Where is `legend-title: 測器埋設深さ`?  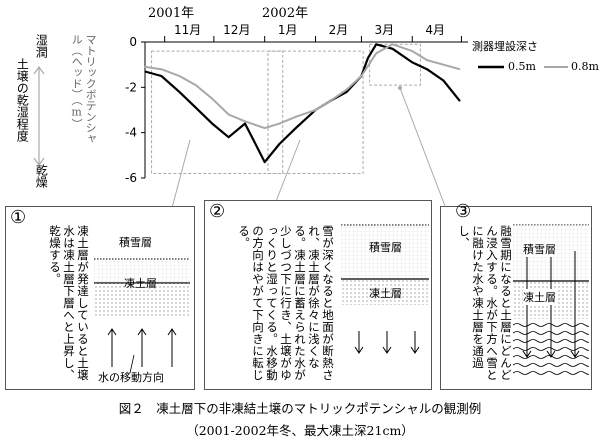 legend-title: 測器埋設深さ is located at coordinates (505, 46).